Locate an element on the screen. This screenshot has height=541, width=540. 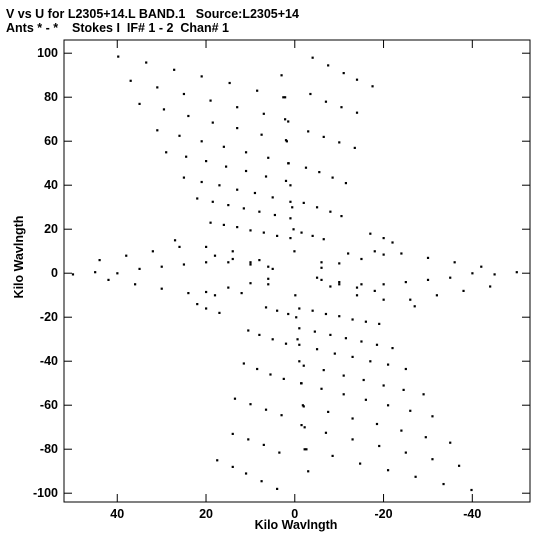
x-tick-label: -40 is located at coordinates (472, 514).